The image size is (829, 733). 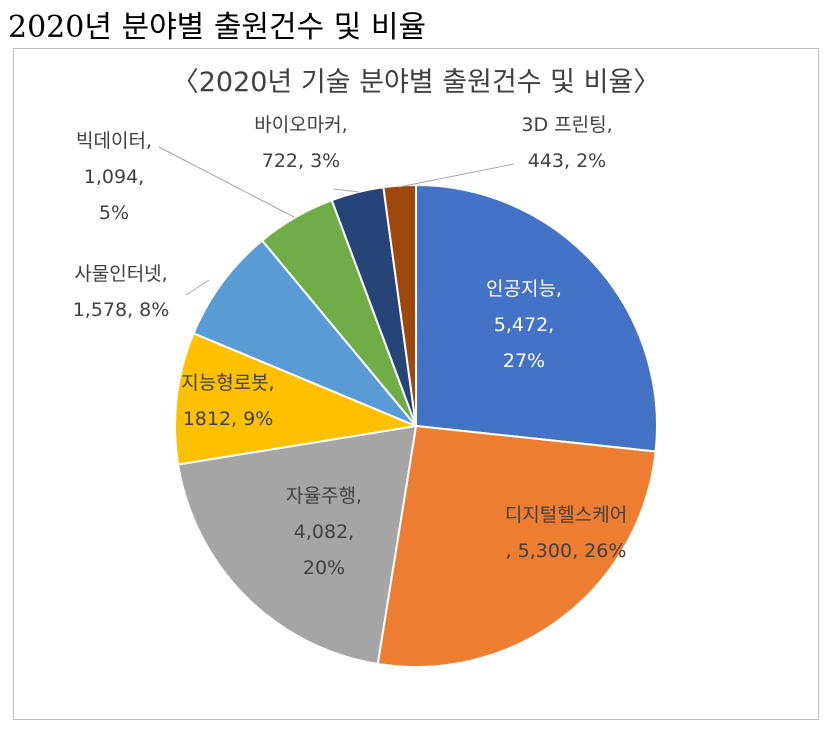 I want to click on data-label-line: 사물인터넷,, so click(x=120, y=274).